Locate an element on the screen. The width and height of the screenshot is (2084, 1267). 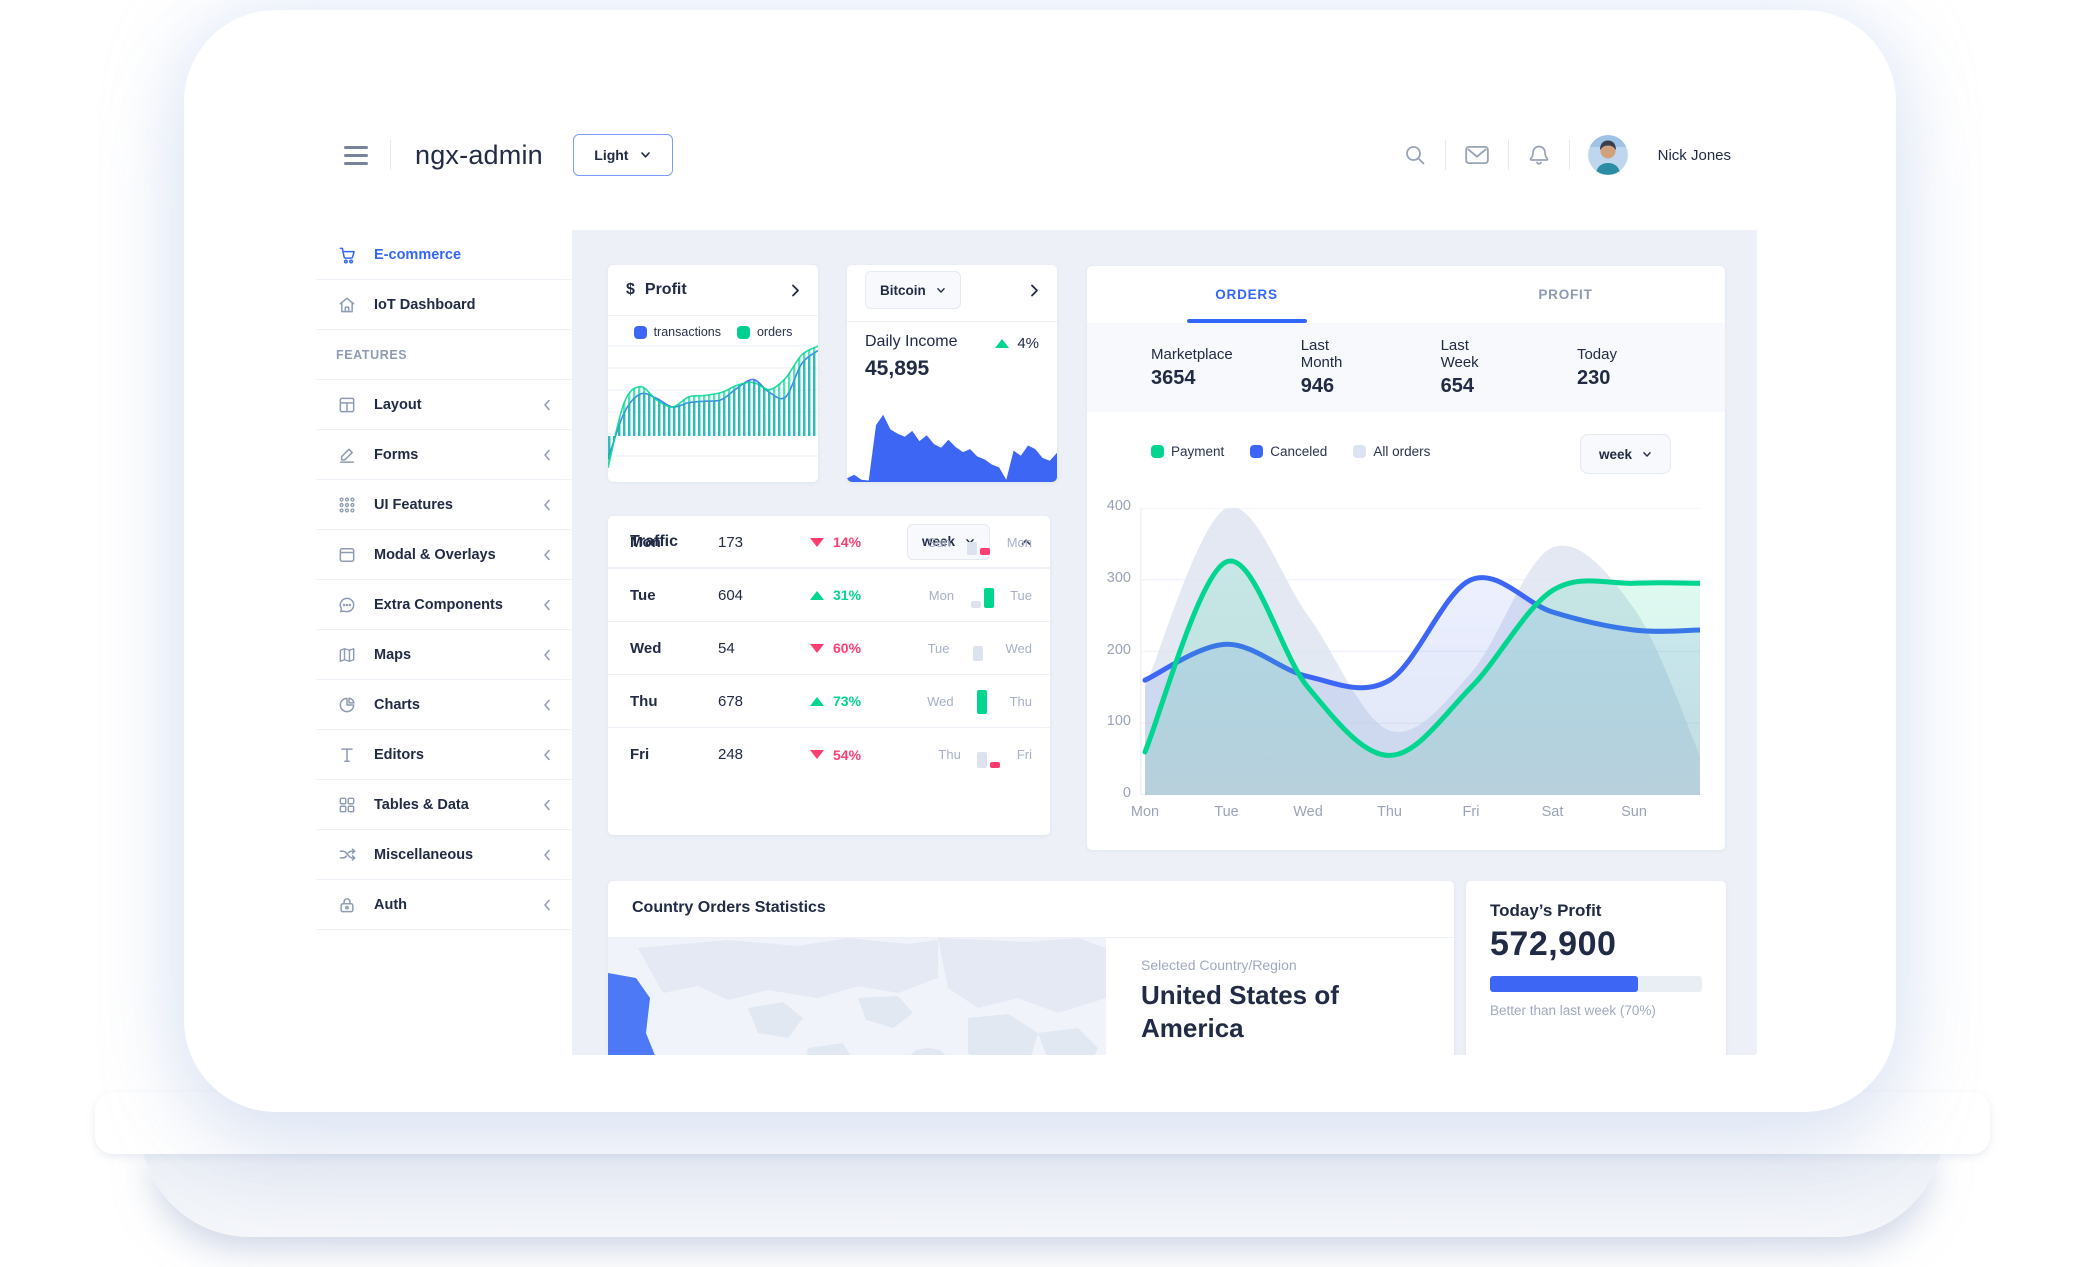
stat-marketplace: Marketplace 3654 is located at coordinates (1192, 368).